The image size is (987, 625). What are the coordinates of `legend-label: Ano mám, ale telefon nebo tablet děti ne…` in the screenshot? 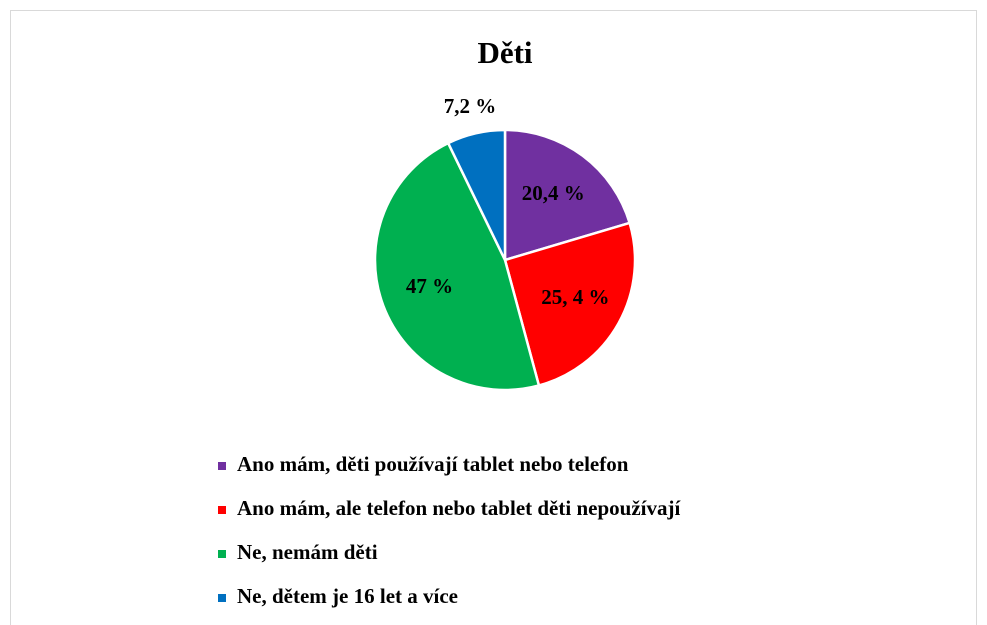 It's located at (459, 508).